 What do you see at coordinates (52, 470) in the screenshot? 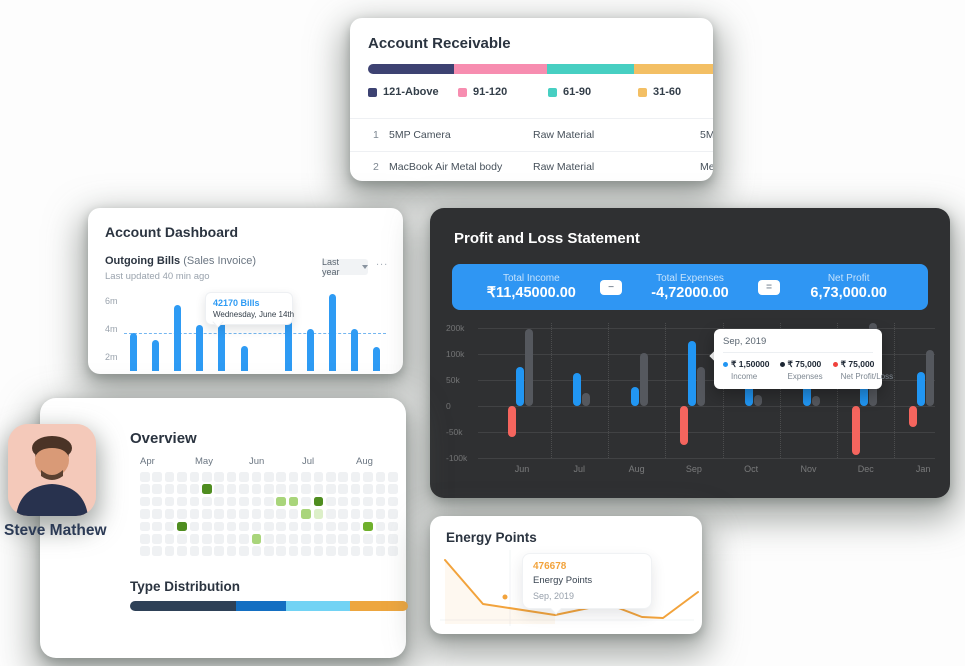
I see `profile-avatar` at bounding box center [52, 470].